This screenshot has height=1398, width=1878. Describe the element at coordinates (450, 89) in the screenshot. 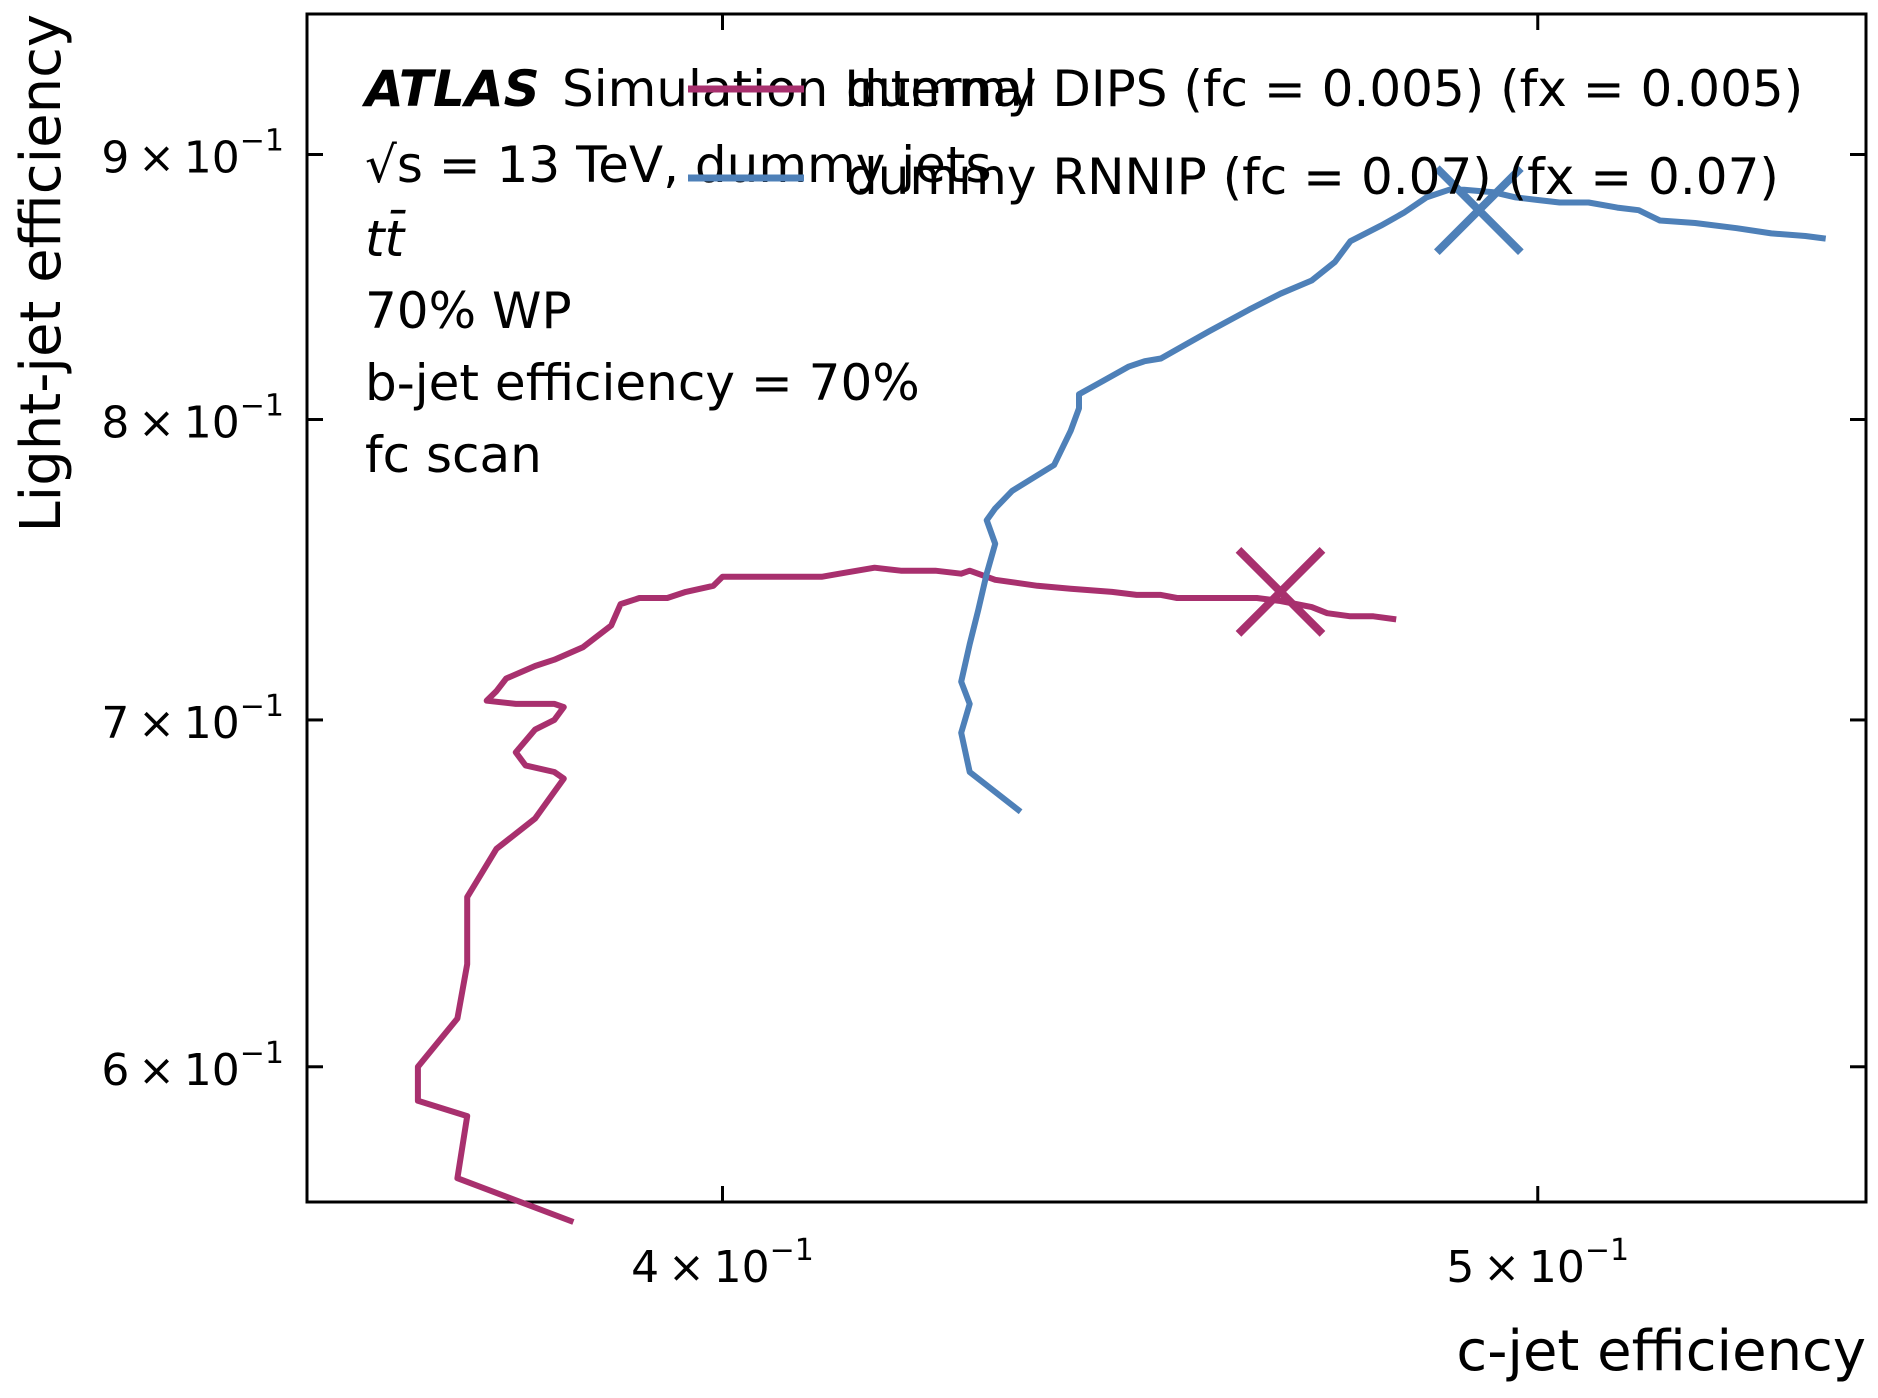

I see `atlas-label: ATLAS` at that location.